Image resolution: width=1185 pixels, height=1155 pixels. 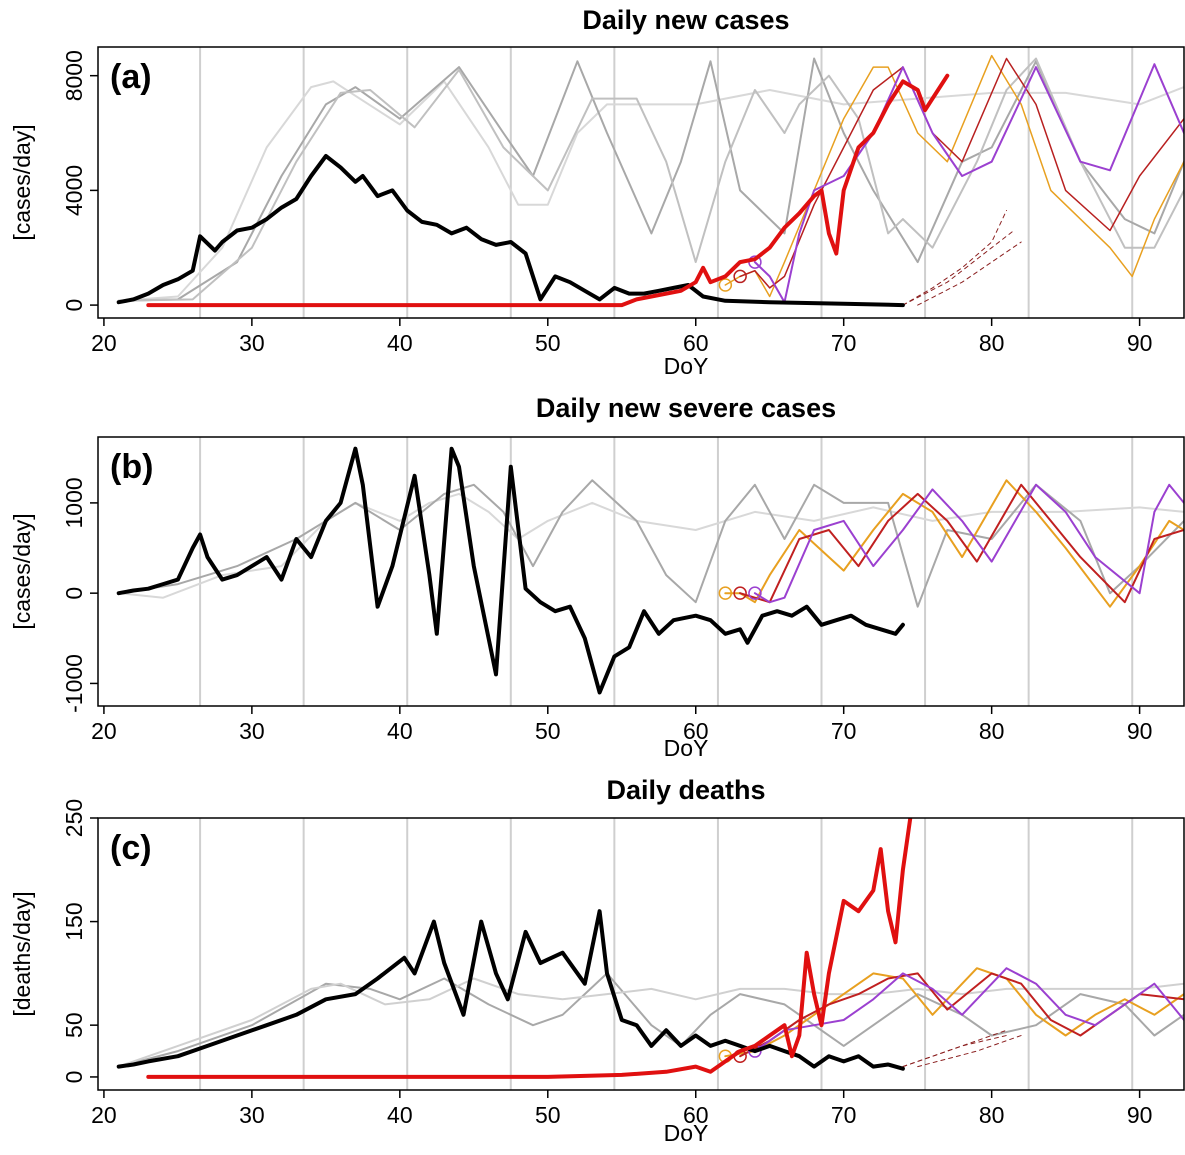 I want to click on panel-title: Daily deaths, so click(x=685, y=790).